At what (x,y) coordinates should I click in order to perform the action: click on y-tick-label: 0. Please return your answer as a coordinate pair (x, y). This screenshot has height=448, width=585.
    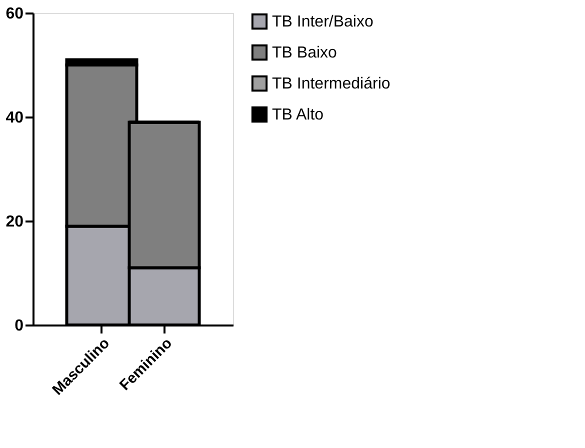
    Looking at the image, I should click on (19, 326).